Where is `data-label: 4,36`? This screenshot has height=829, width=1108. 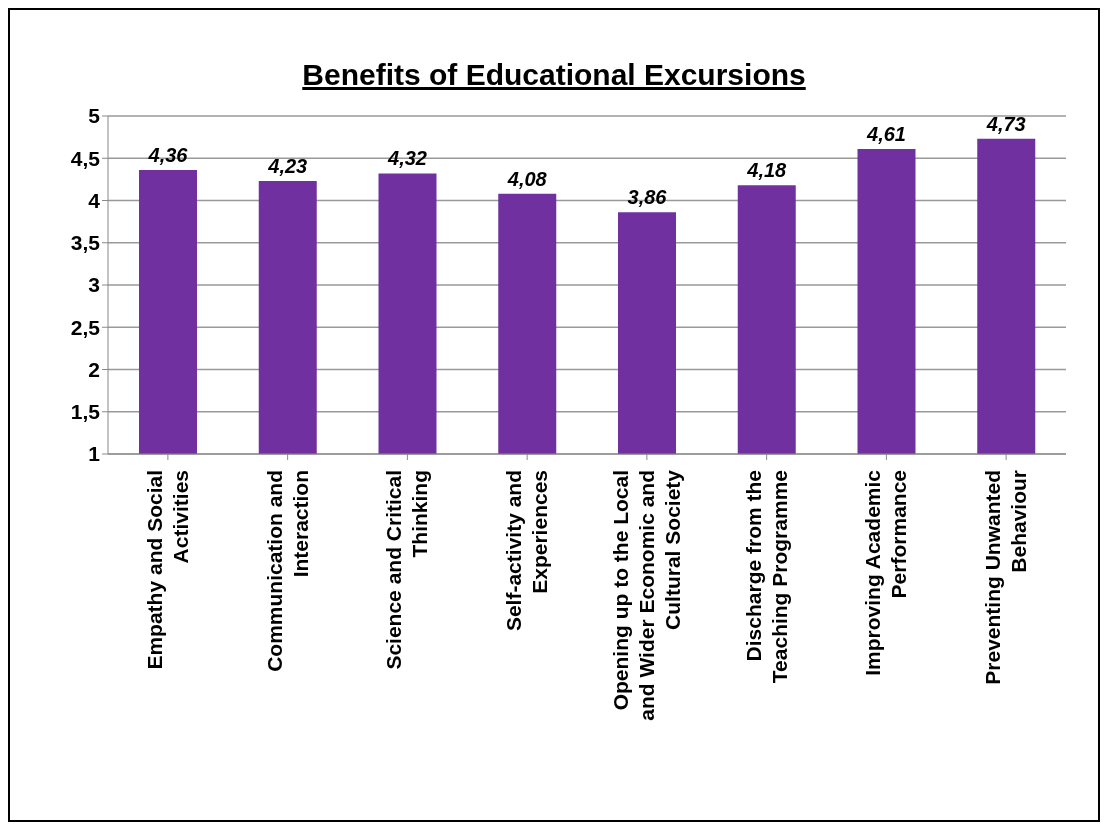
data-label: 4,36 is located at coordinates (168, 155).